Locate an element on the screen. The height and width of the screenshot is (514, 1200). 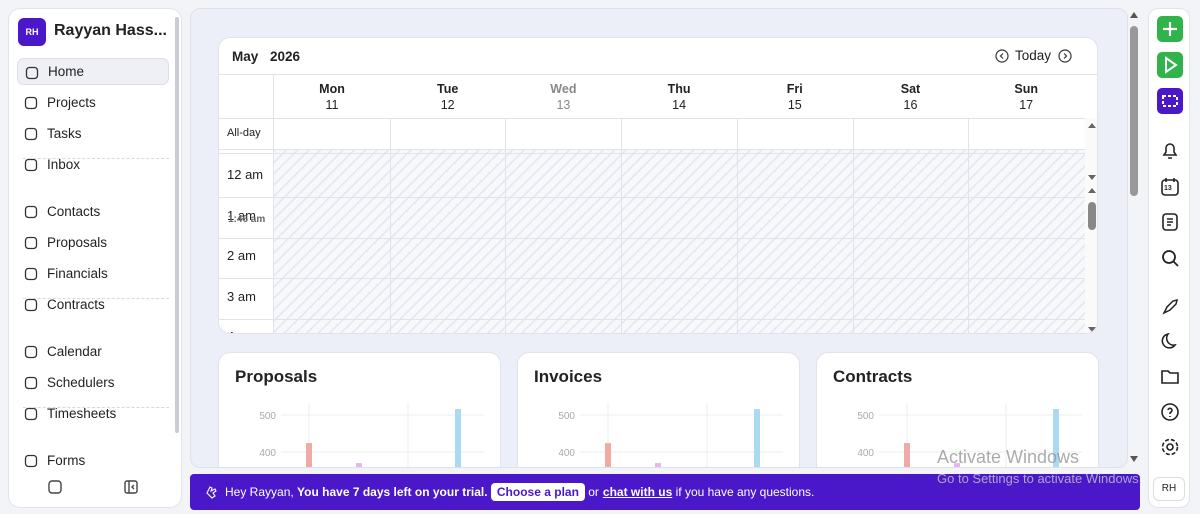
day-header: Thu 14 is located at coordinates (679, 97).